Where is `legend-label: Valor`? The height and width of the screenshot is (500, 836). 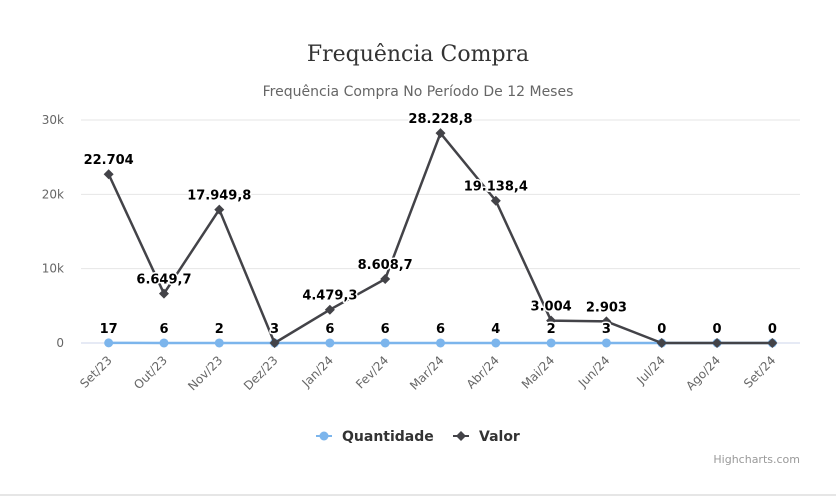
legend-label: Valor is located at coordinates (499, 437).